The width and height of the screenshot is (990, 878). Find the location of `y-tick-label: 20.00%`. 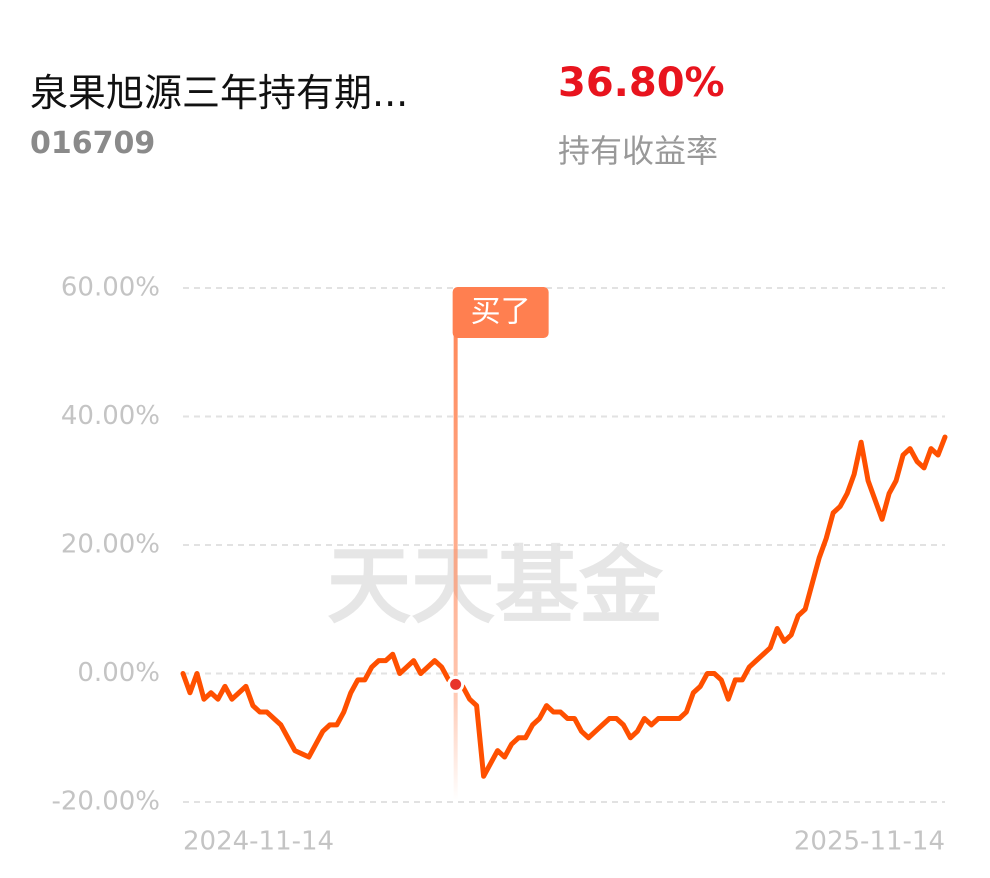

y-tick-label: 20.00% is located at coordinates (110, 545).